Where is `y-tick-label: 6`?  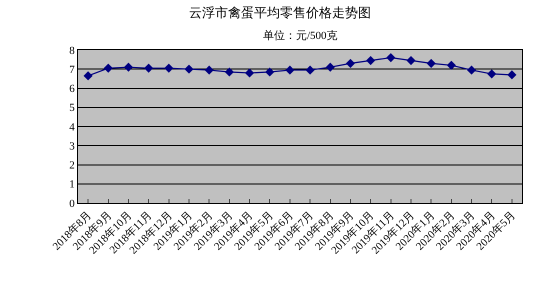
y-tick-label: 6 is located at coordinates (72, 89).